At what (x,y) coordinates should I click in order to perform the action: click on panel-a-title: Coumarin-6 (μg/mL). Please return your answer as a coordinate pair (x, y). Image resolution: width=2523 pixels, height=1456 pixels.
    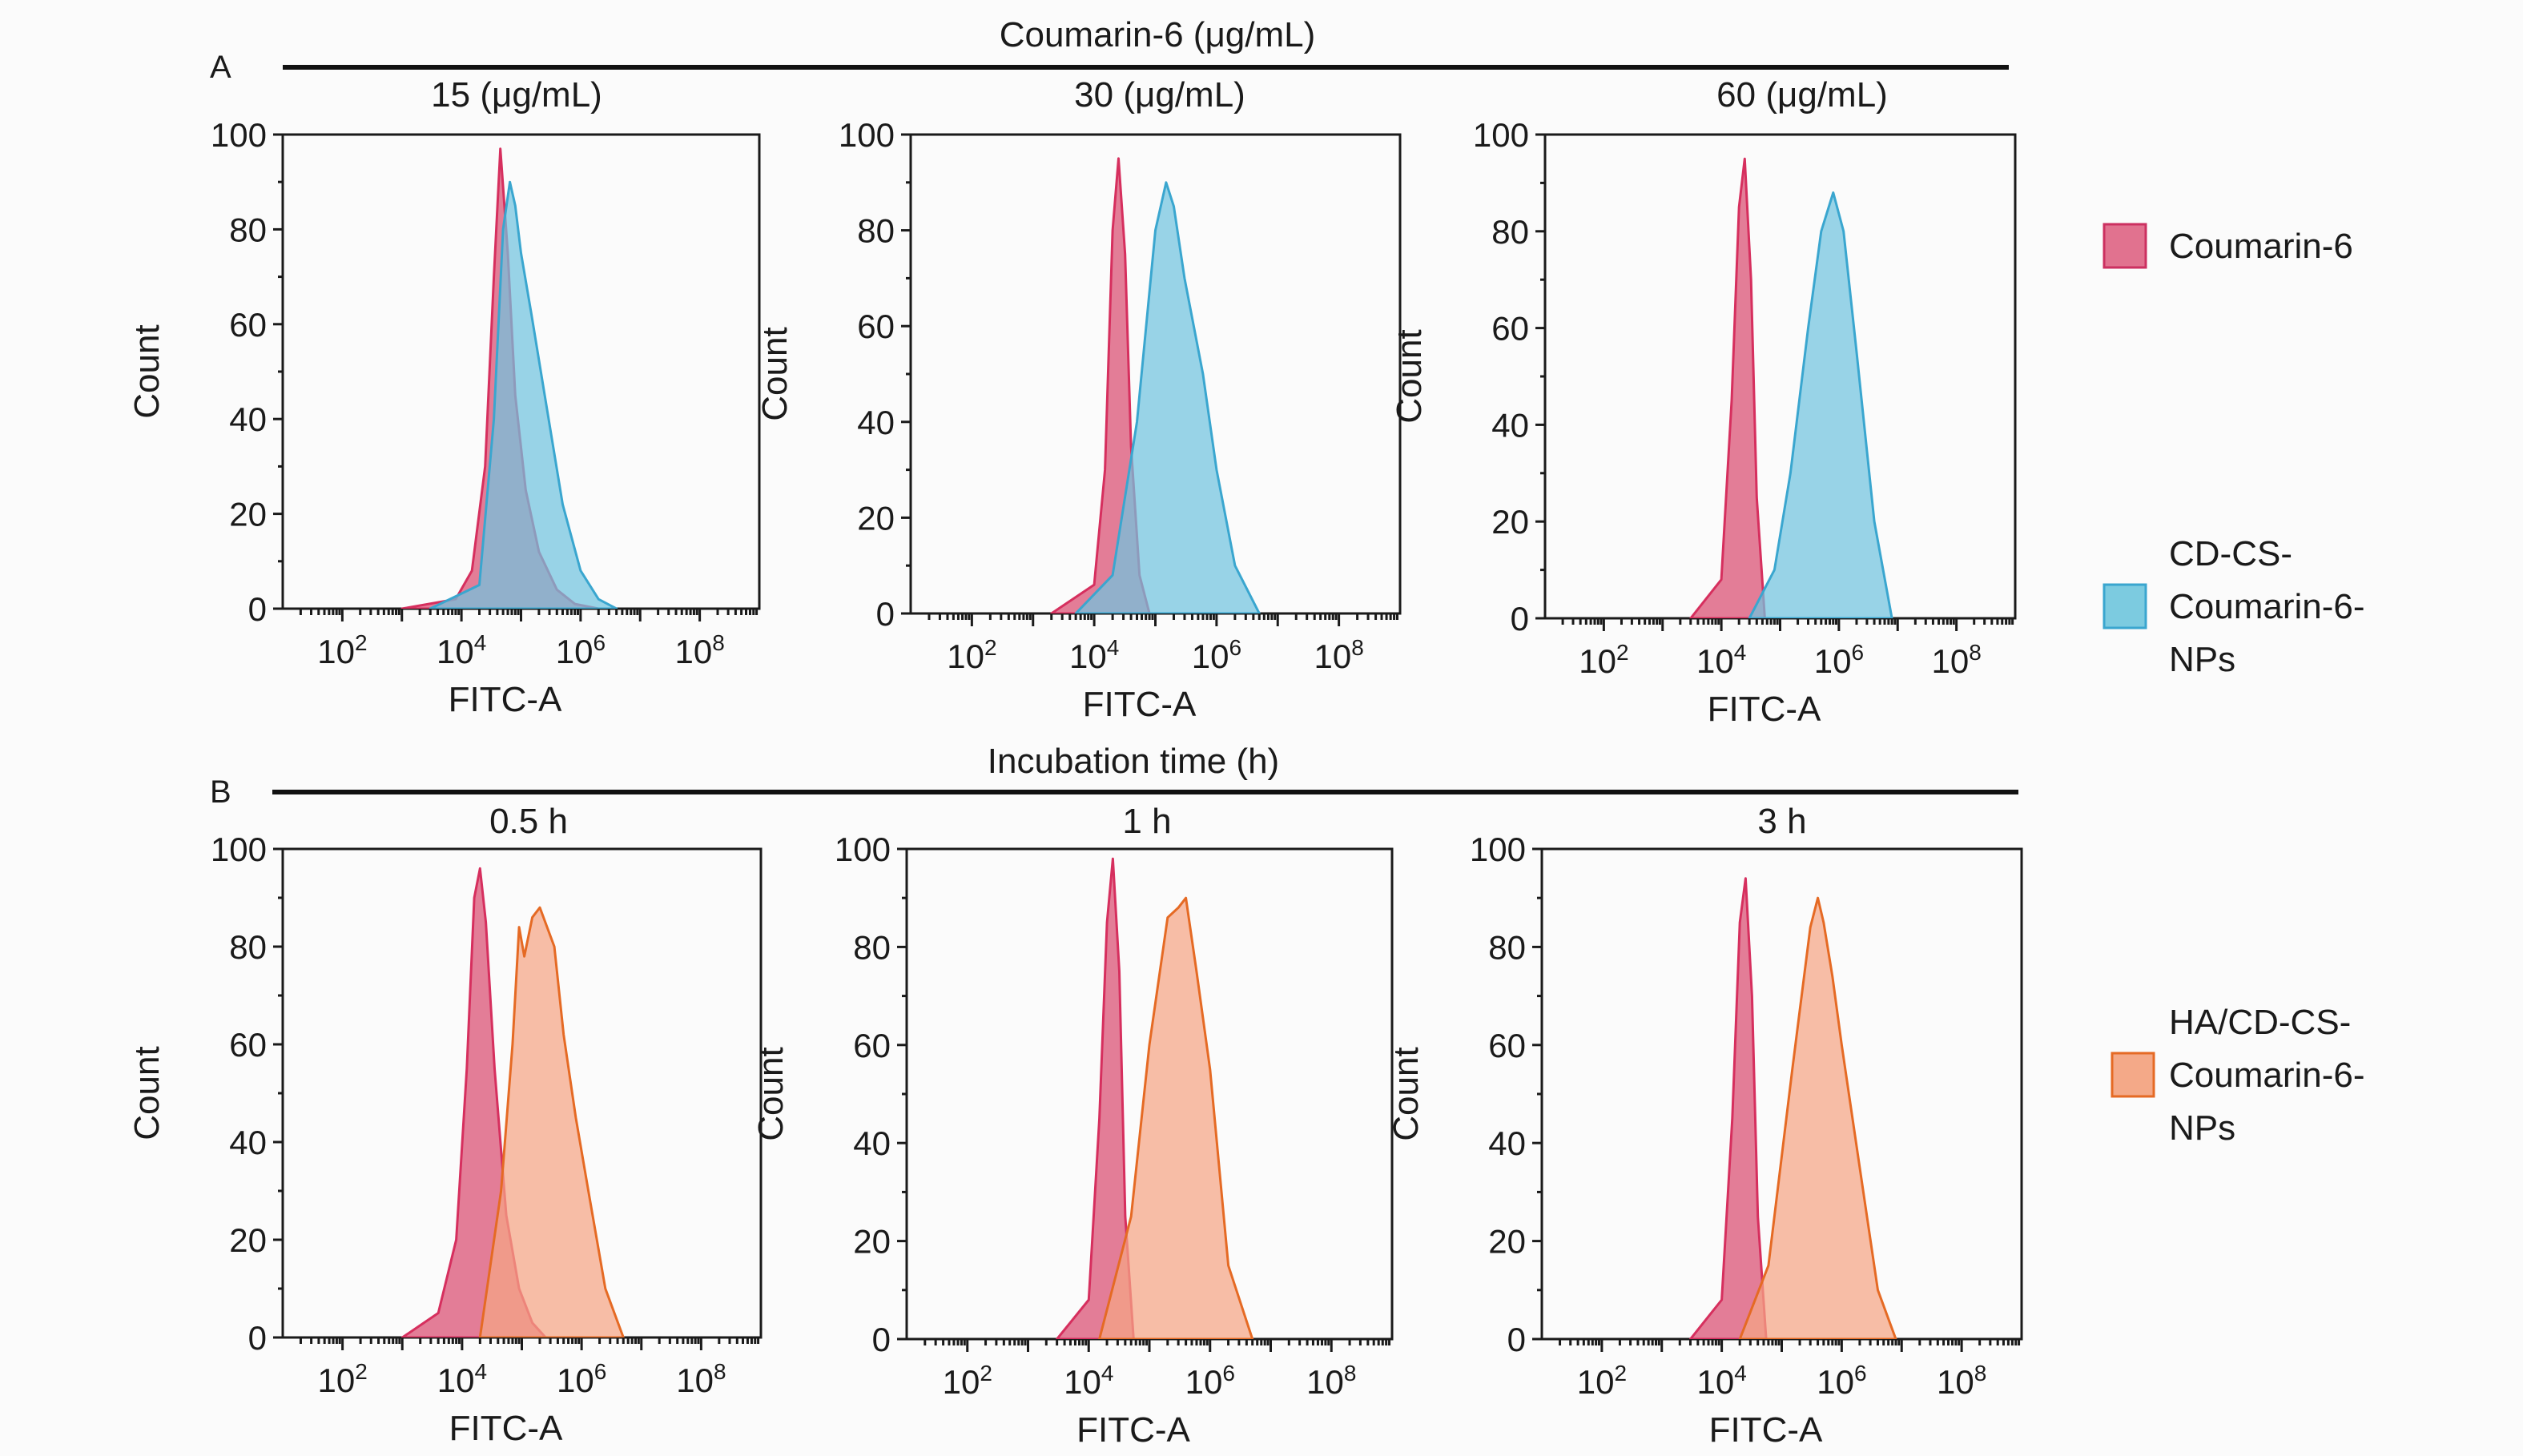
    Looking at the image, I should click on (1158, 34).